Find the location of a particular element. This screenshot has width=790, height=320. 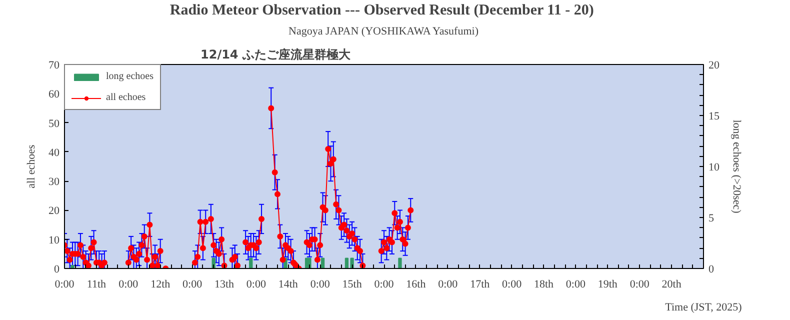

x-tick-label: 14th is located at coordinates (288, 284).